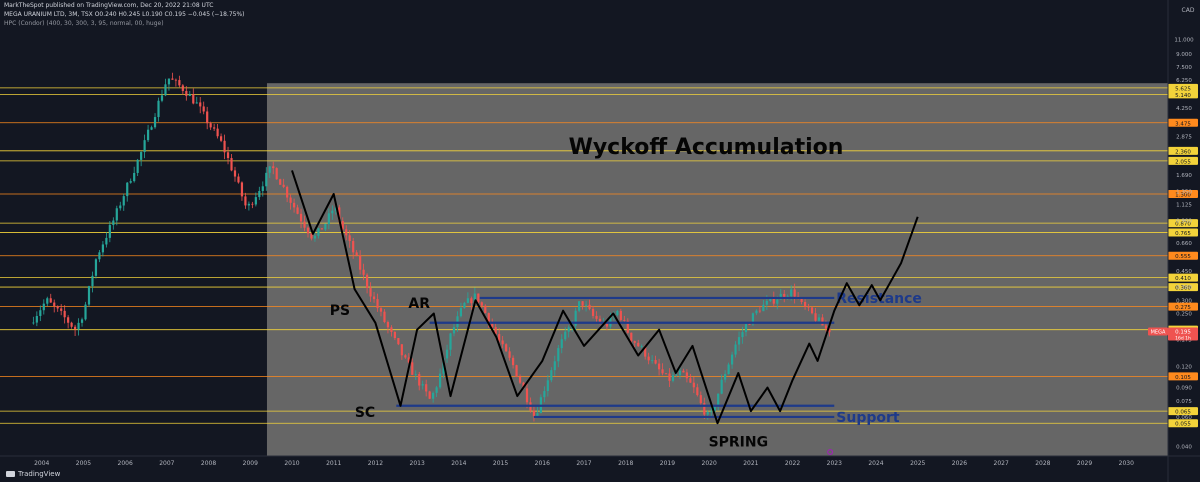  Describe the element at coordinates (1184, 244) in the screenshot. I see `y-tick-label: 0.660` at that location.